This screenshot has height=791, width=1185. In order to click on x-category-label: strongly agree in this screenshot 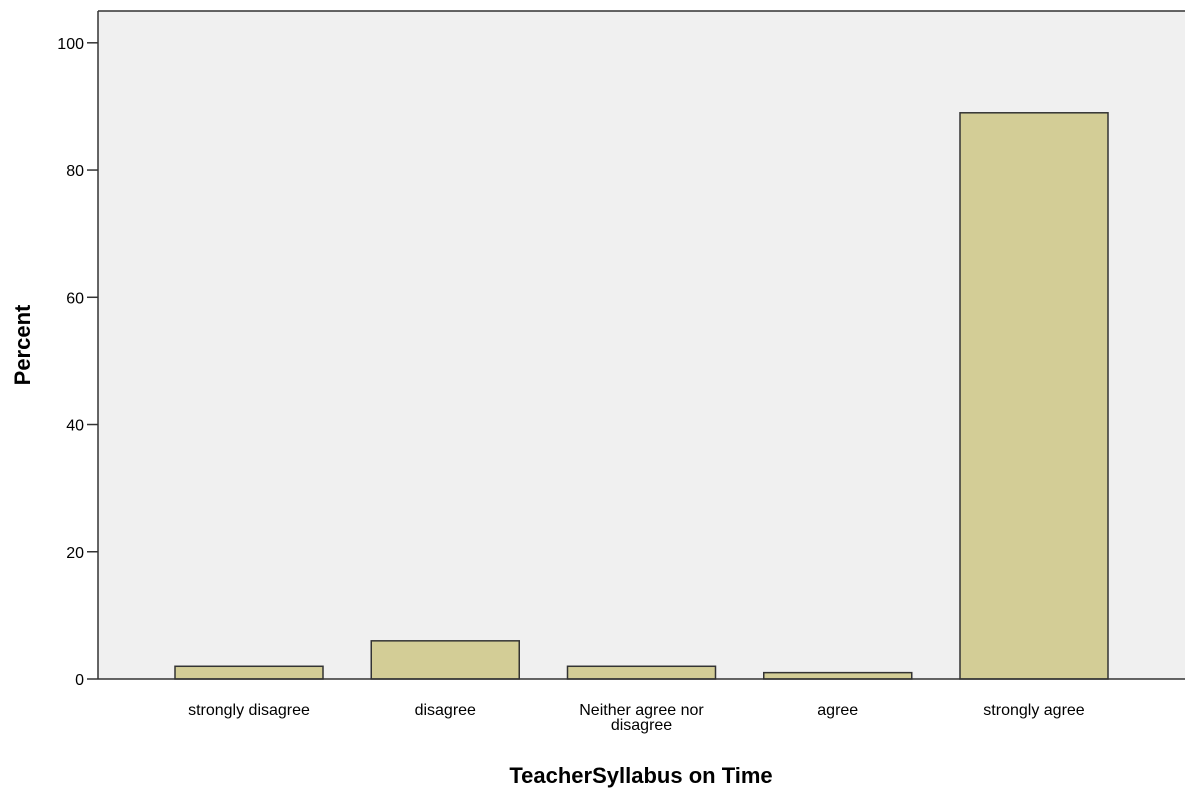, I will do `click(1033, 710)`.